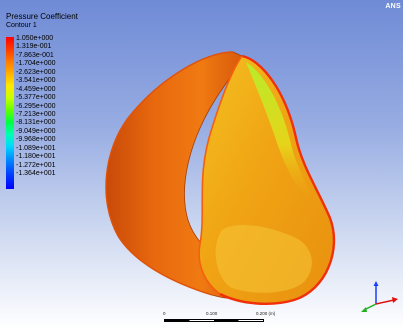 The height and width of the screenshot is (329, 403). Describe the element at coordinates (21, 25) in the screenshot. I see `legend-subtitle: Contour 1` at that location.